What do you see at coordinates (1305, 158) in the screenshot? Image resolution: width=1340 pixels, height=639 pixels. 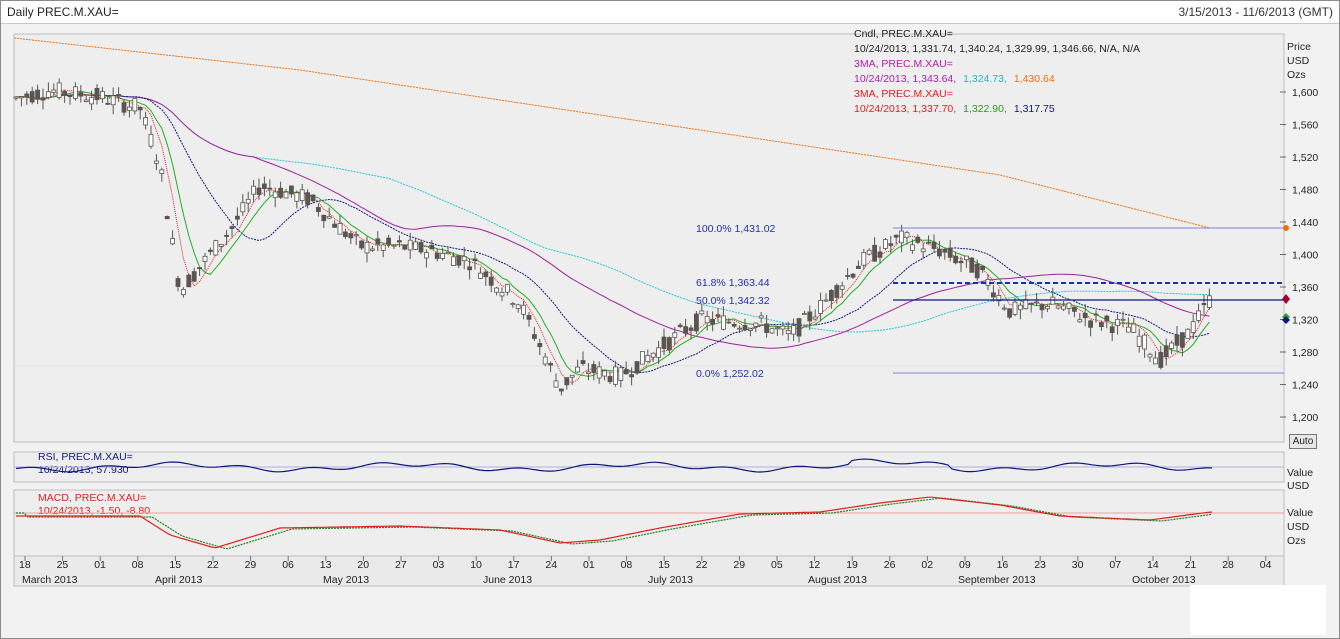 I see `price-tick-label: 1,520` at bounding box center [1305, 158].